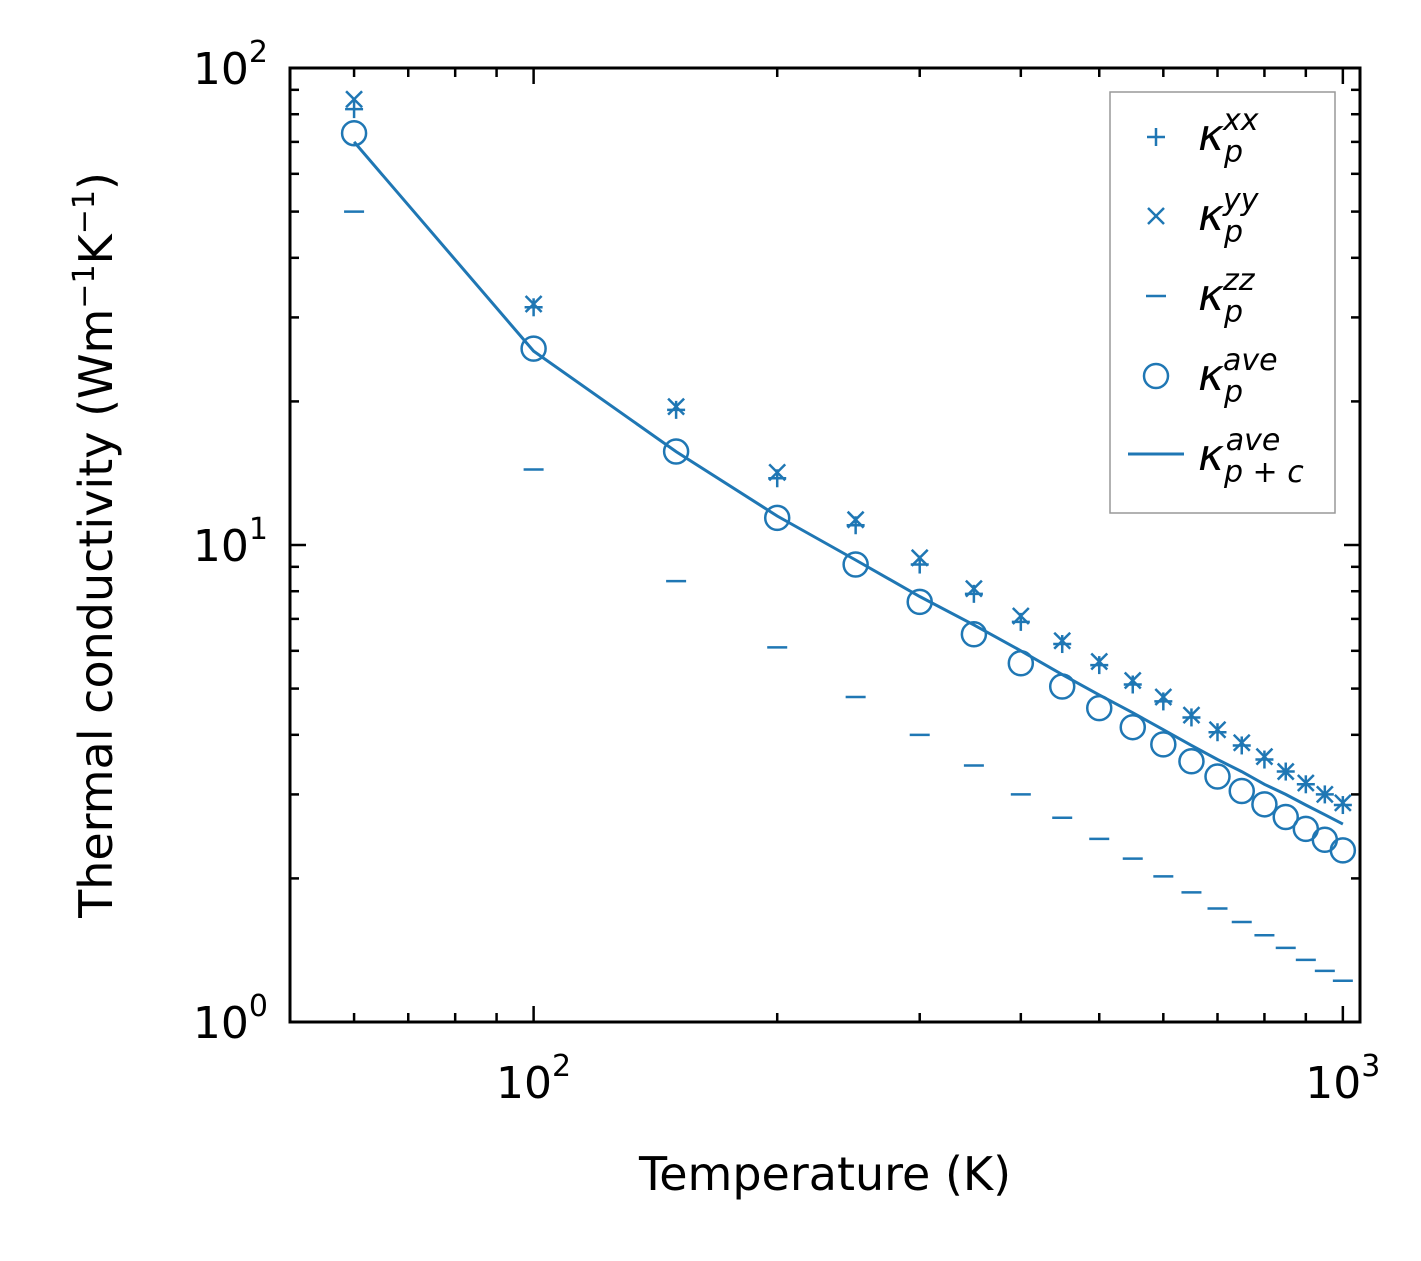 Image resolution: width=1421 pixels, height=1261 pixels. What do you see at coordinates (1228, 136) in the screenshot?
I see `legend-label-xx: κpxx` at bounding box center [1228, 136].